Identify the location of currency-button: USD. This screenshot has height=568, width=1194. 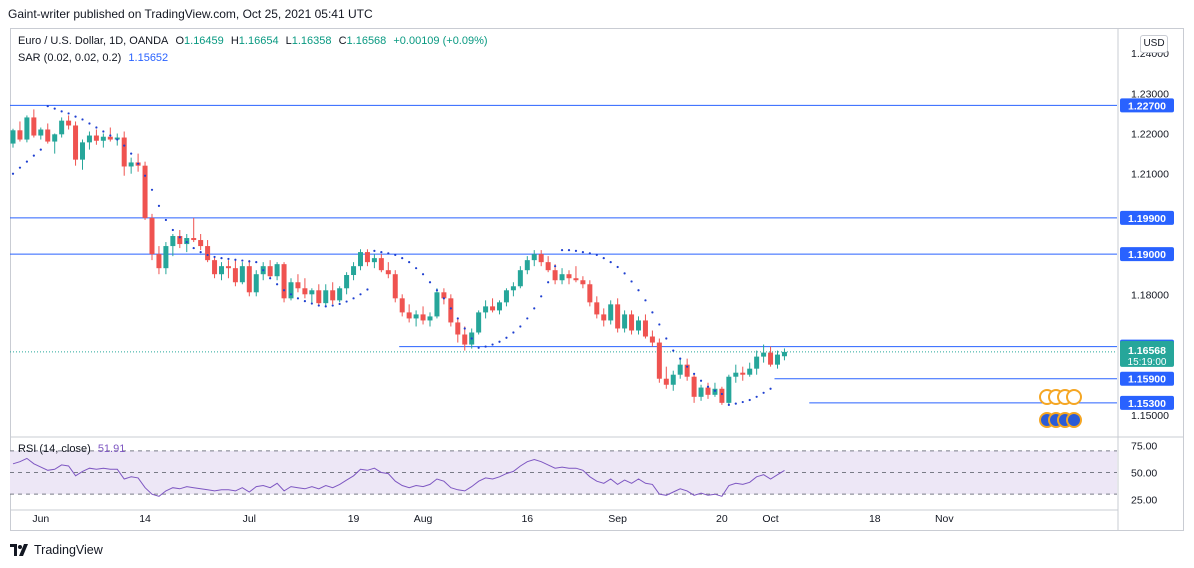
(1154, 44).